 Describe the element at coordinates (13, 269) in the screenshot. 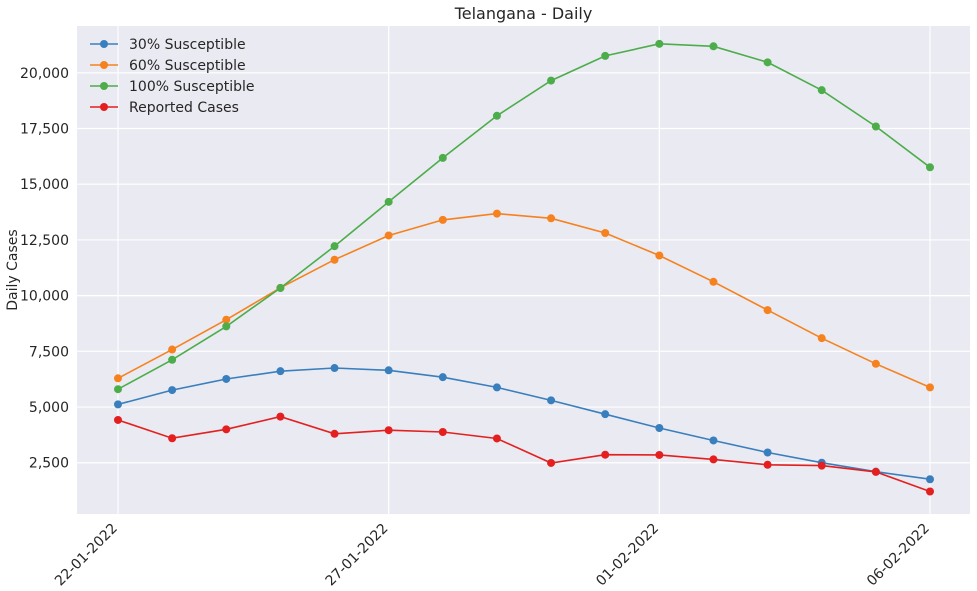

I see `y-axis-label: Daily Cases` at that location.